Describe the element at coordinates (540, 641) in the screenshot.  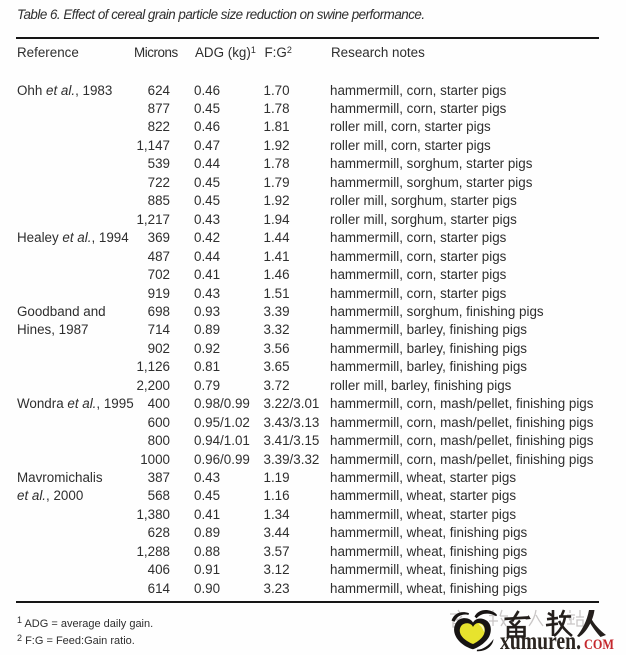
I see `svg-text: xumuren.` at that location.